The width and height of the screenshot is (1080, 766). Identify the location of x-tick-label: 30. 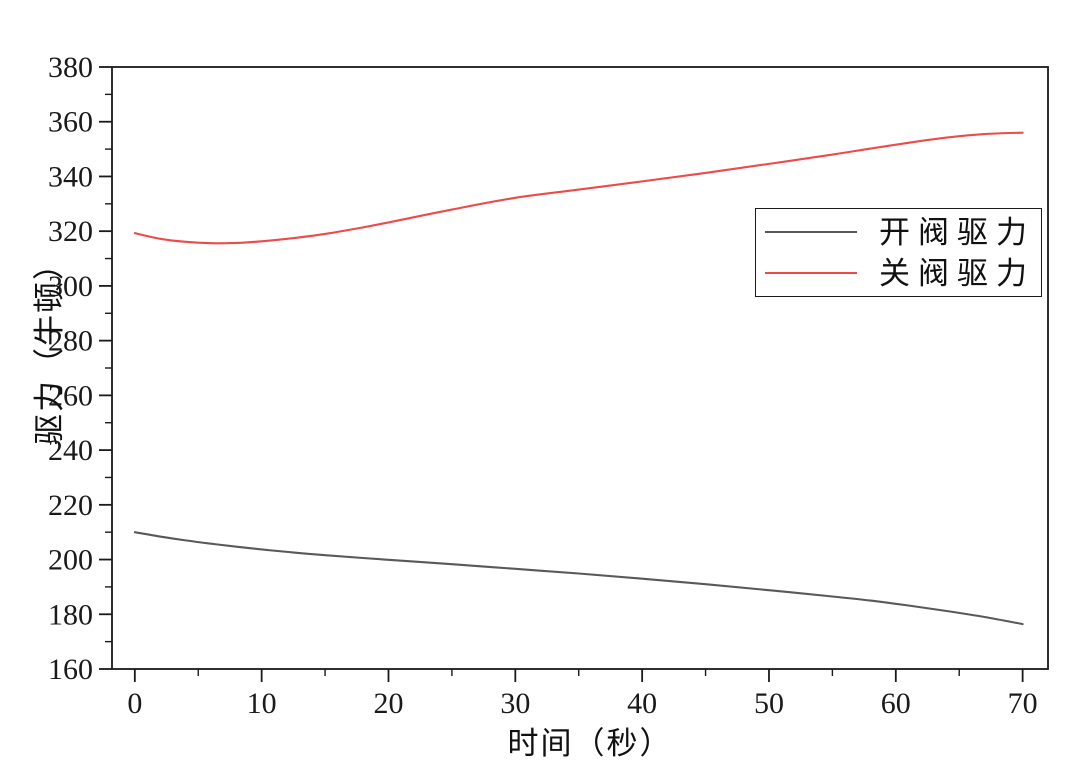
(515, 703).